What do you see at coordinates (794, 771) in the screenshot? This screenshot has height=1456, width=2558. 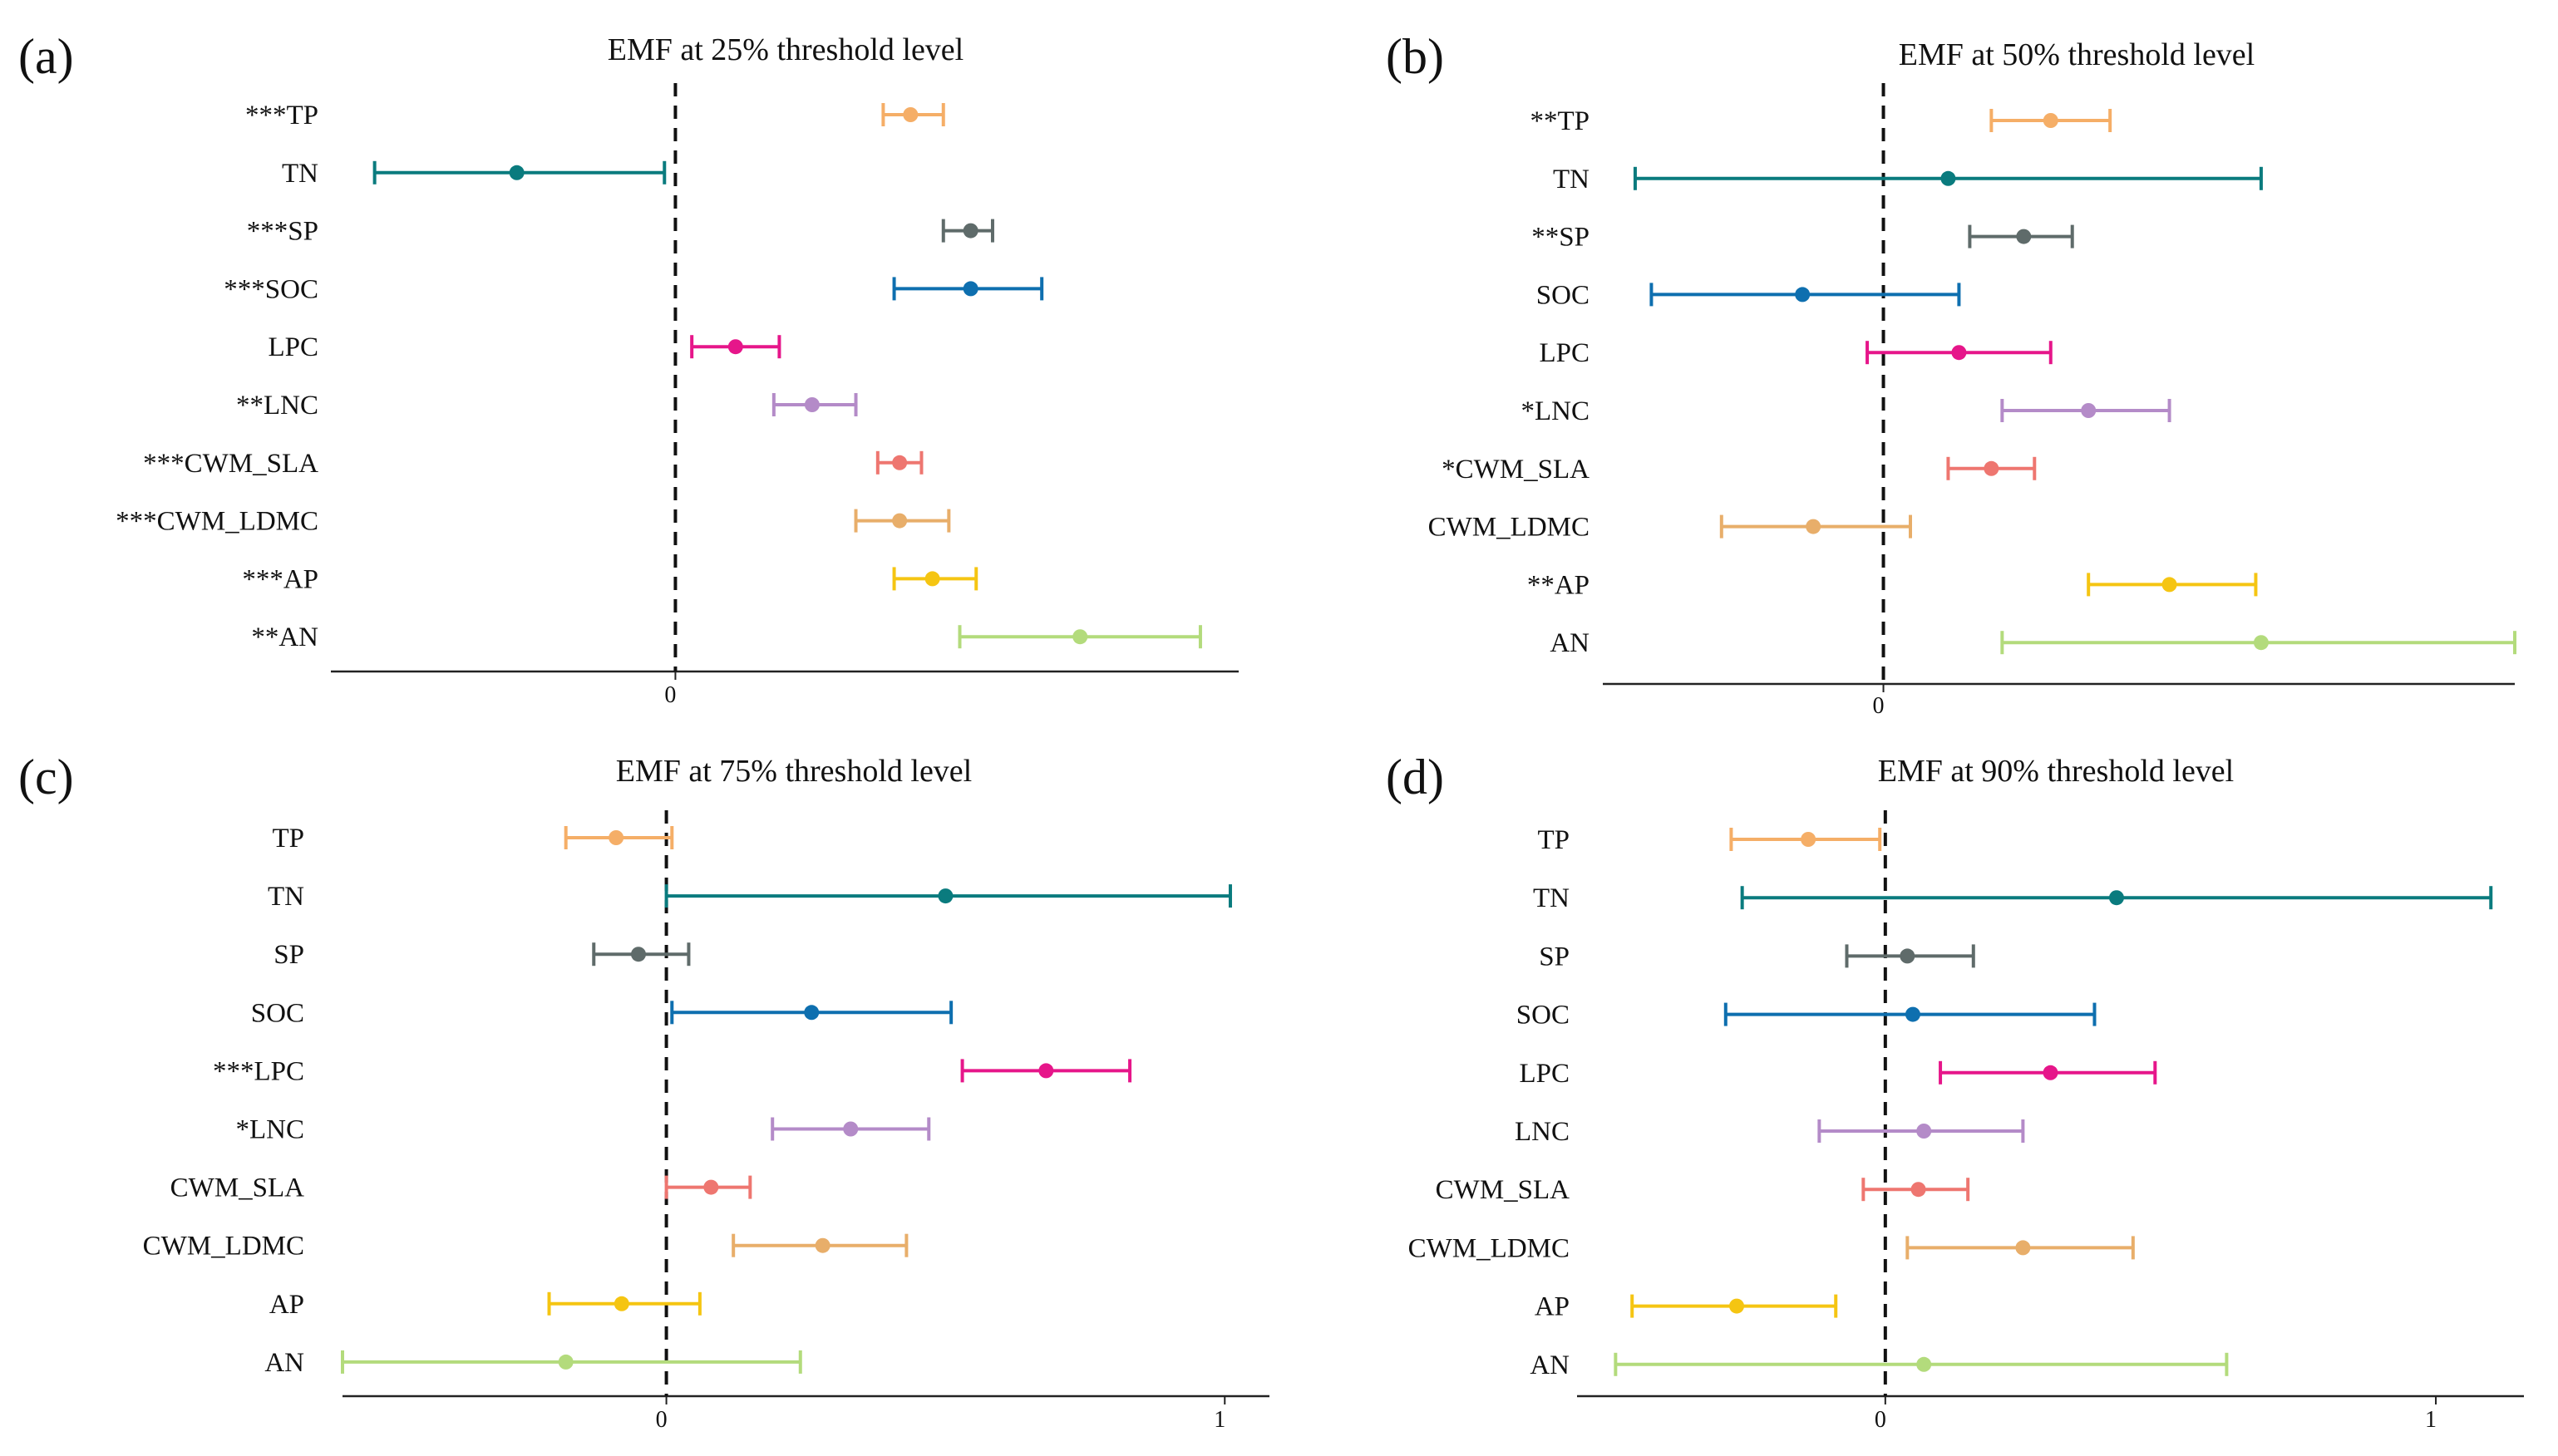 I see `panel-title: EMF at 75% threshold level` at bounding box center [794, 771].